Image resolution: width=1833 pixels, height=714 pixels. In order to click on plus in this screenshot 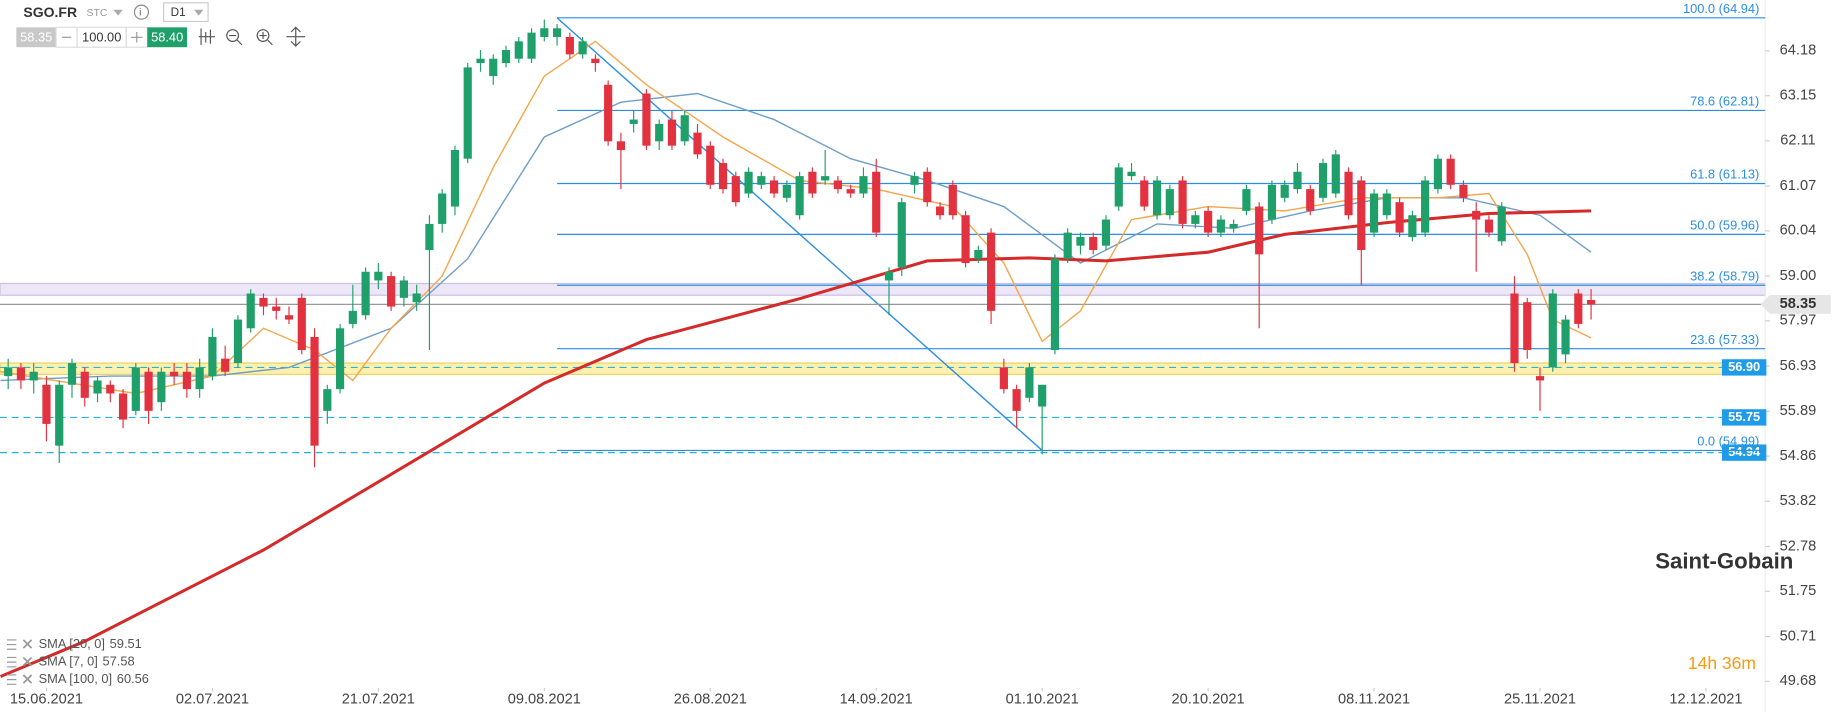, I will do `click(136, 37)`.